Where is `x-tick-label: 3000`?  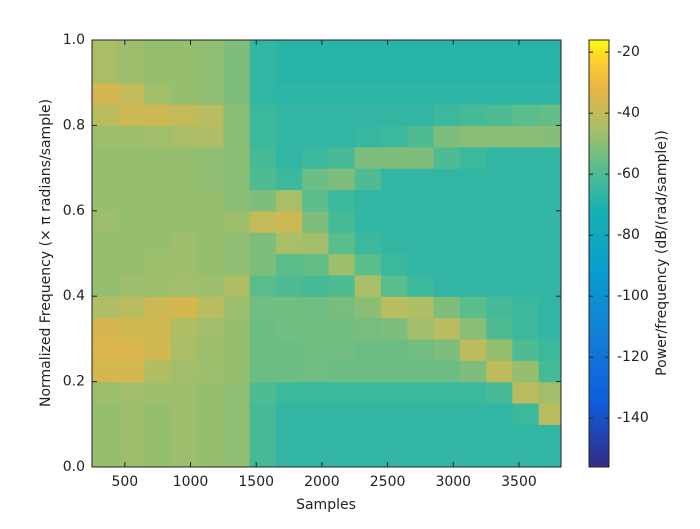 x-tick-label: 3000 is located at coordinates (453, 482).